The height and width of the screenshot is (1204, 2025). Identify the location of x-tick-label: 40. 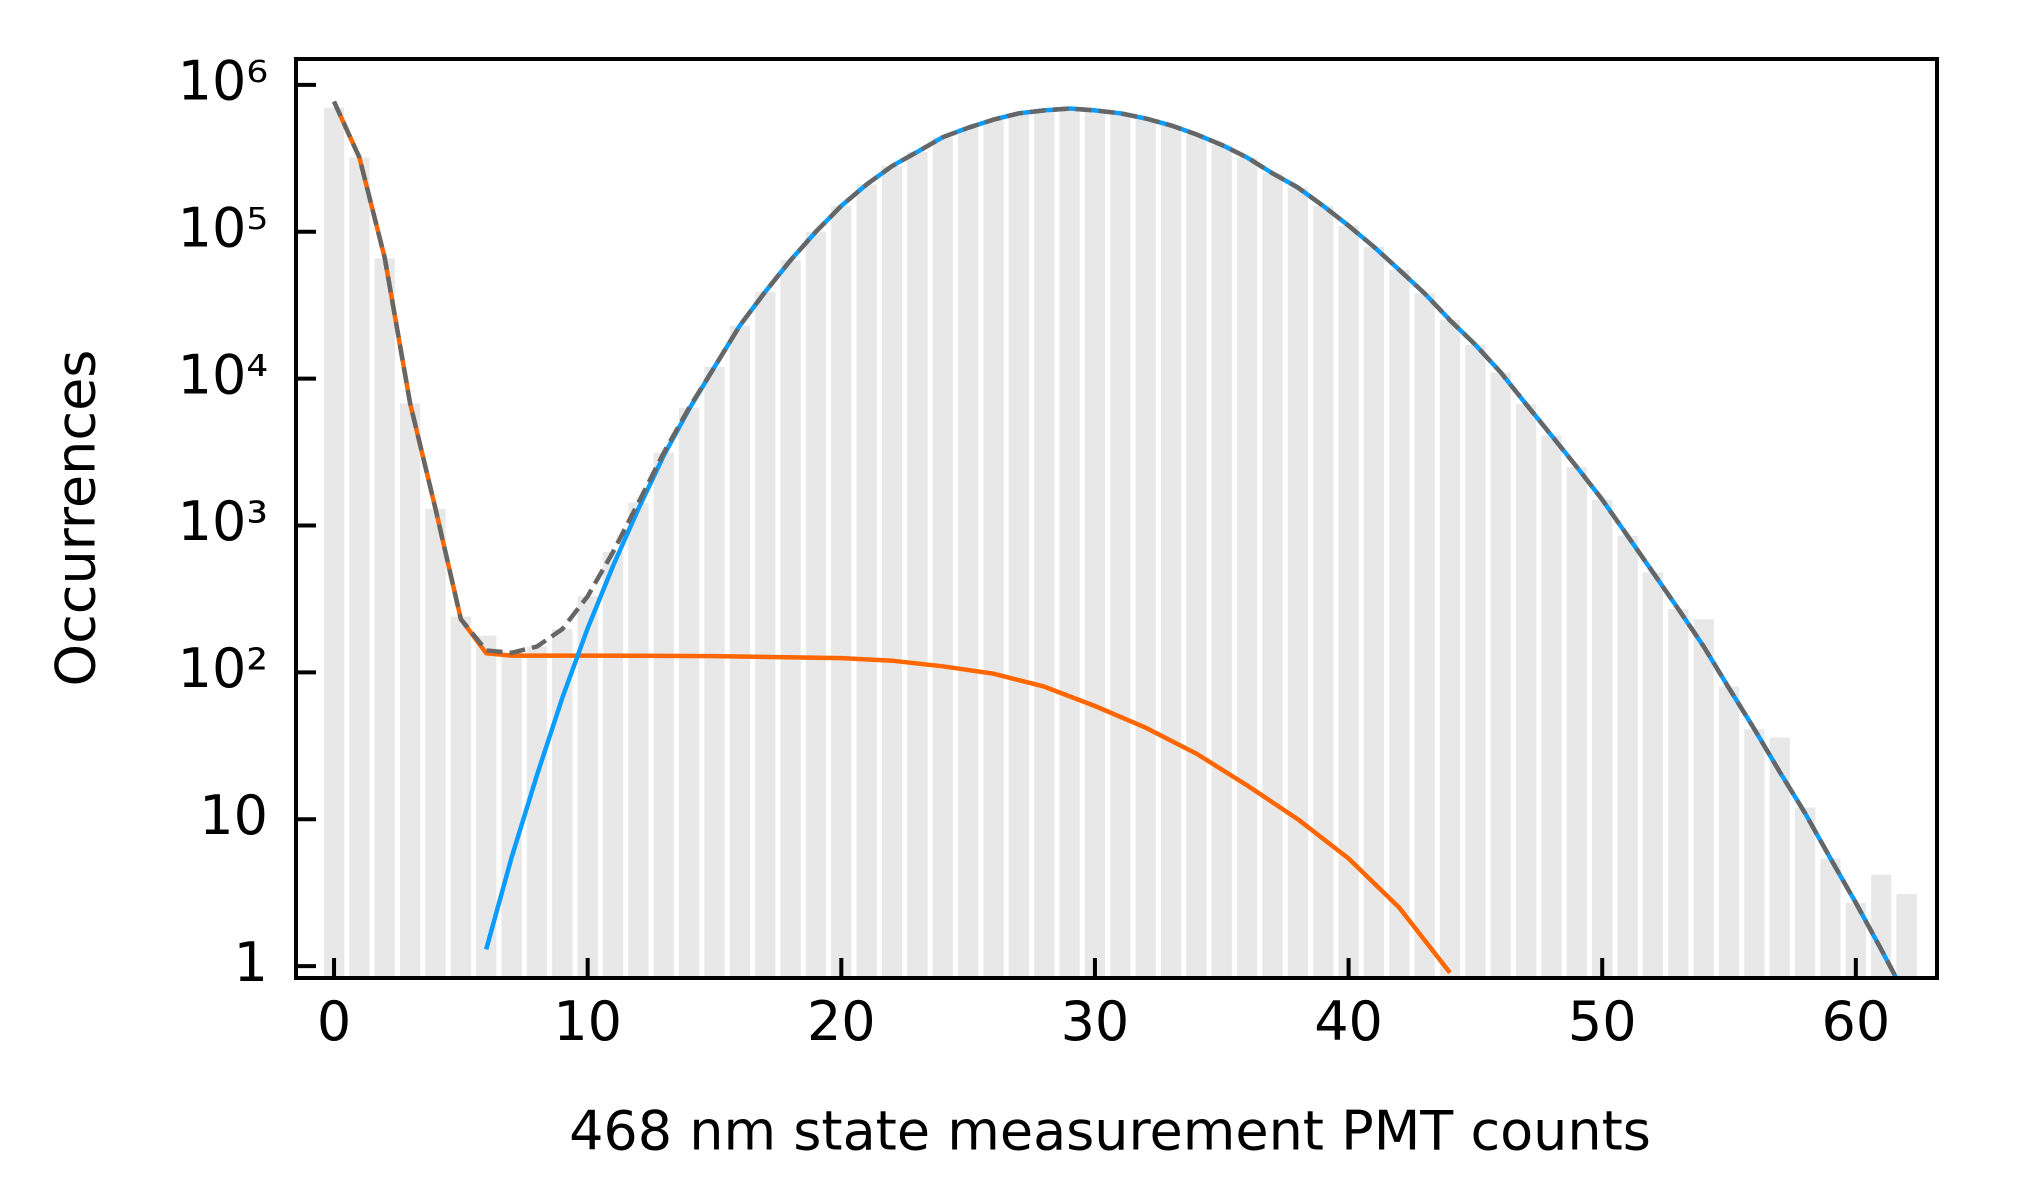
(1348, 1021).